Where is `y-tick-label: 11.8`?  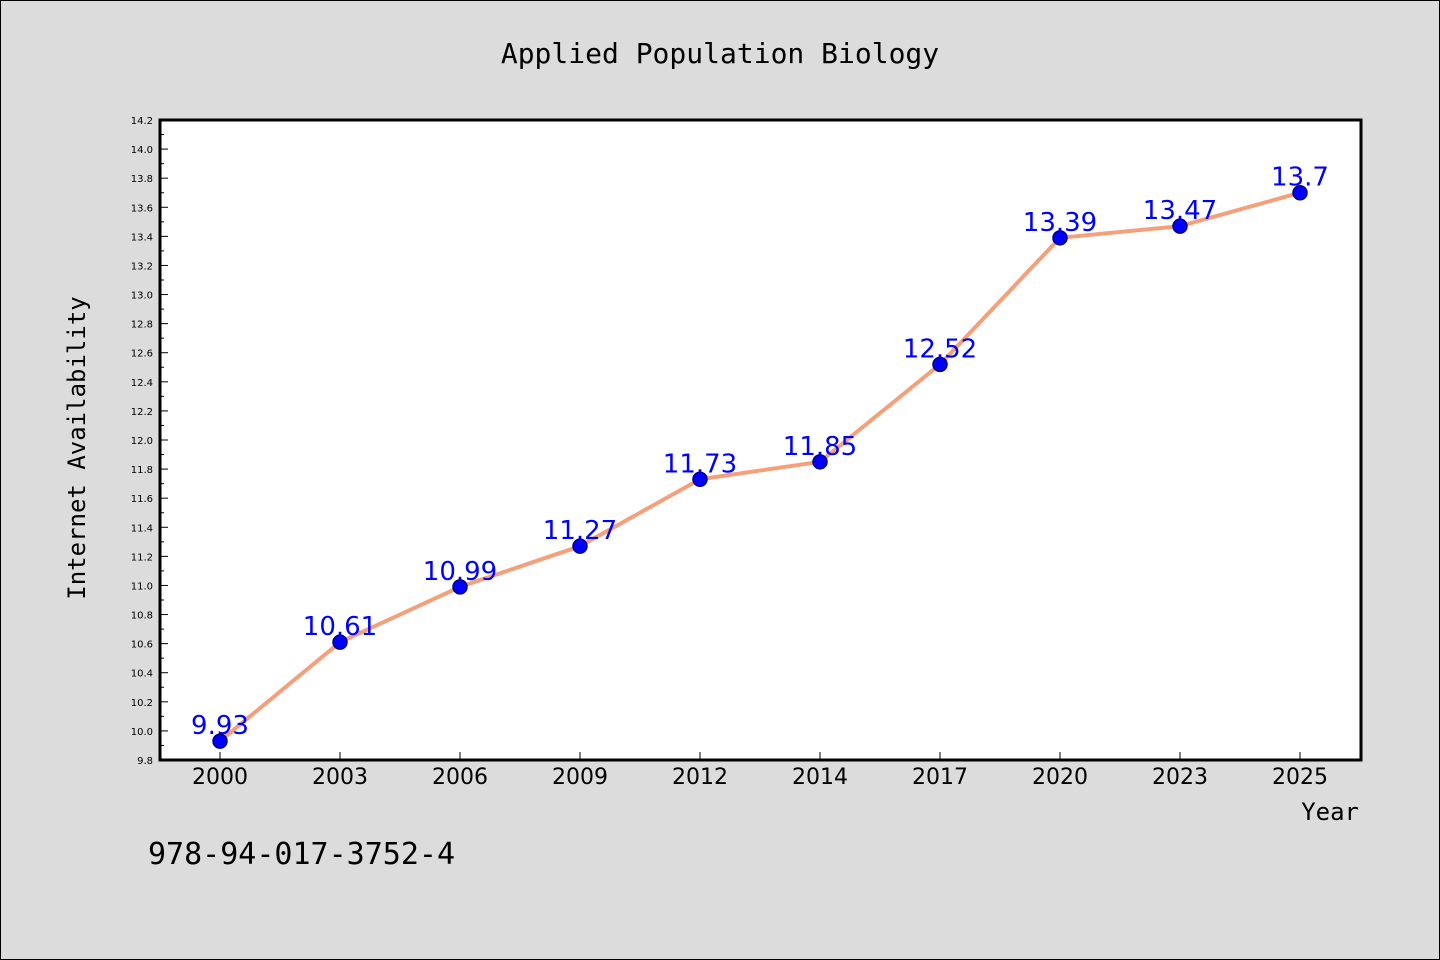 y-tick-label: 11.8 is located at coordinates (142, 470).